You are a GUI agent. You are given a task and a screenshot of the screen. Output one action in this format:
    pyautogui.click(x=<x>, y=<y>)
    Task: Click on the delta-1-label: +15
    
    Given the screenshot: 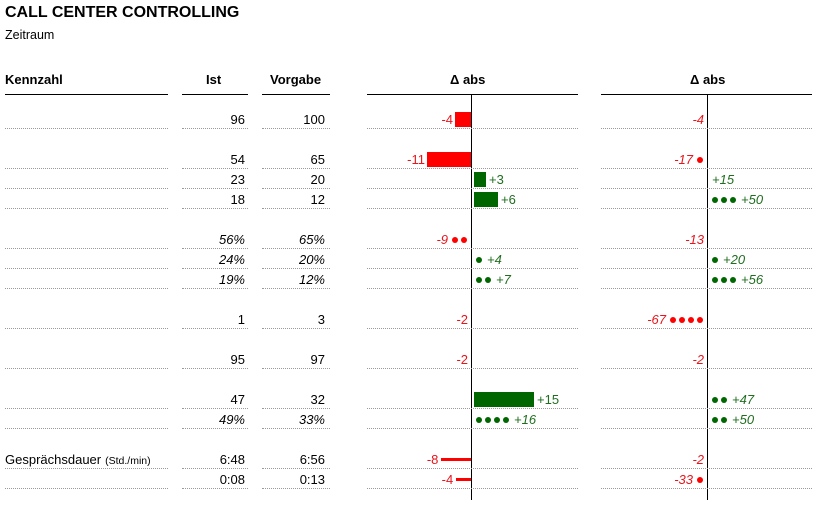 What is the action you would take?
    pyautogui.click(x=548, y=399)
    